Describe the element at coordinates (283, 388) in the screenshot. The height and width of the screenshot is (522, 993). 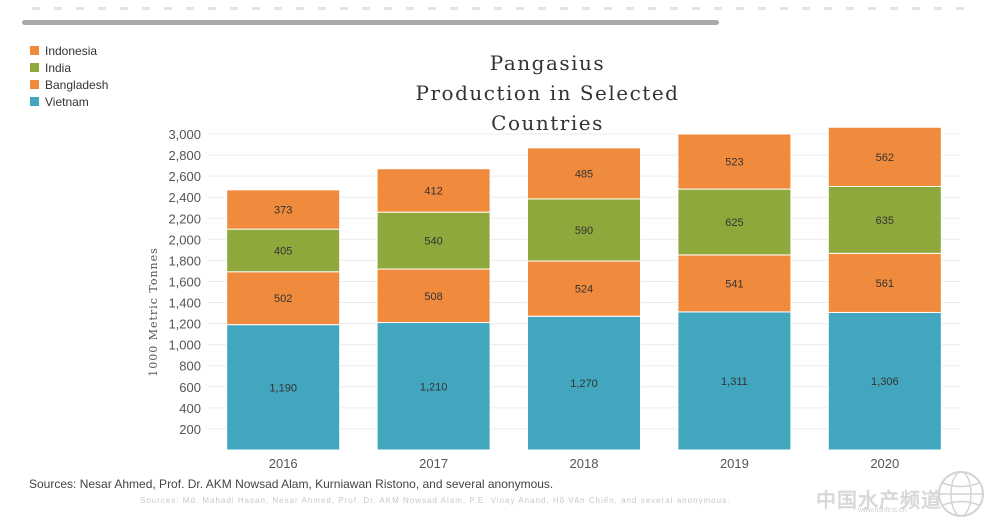
I see `bar-value-label-vietnam: 1,190` at that location.